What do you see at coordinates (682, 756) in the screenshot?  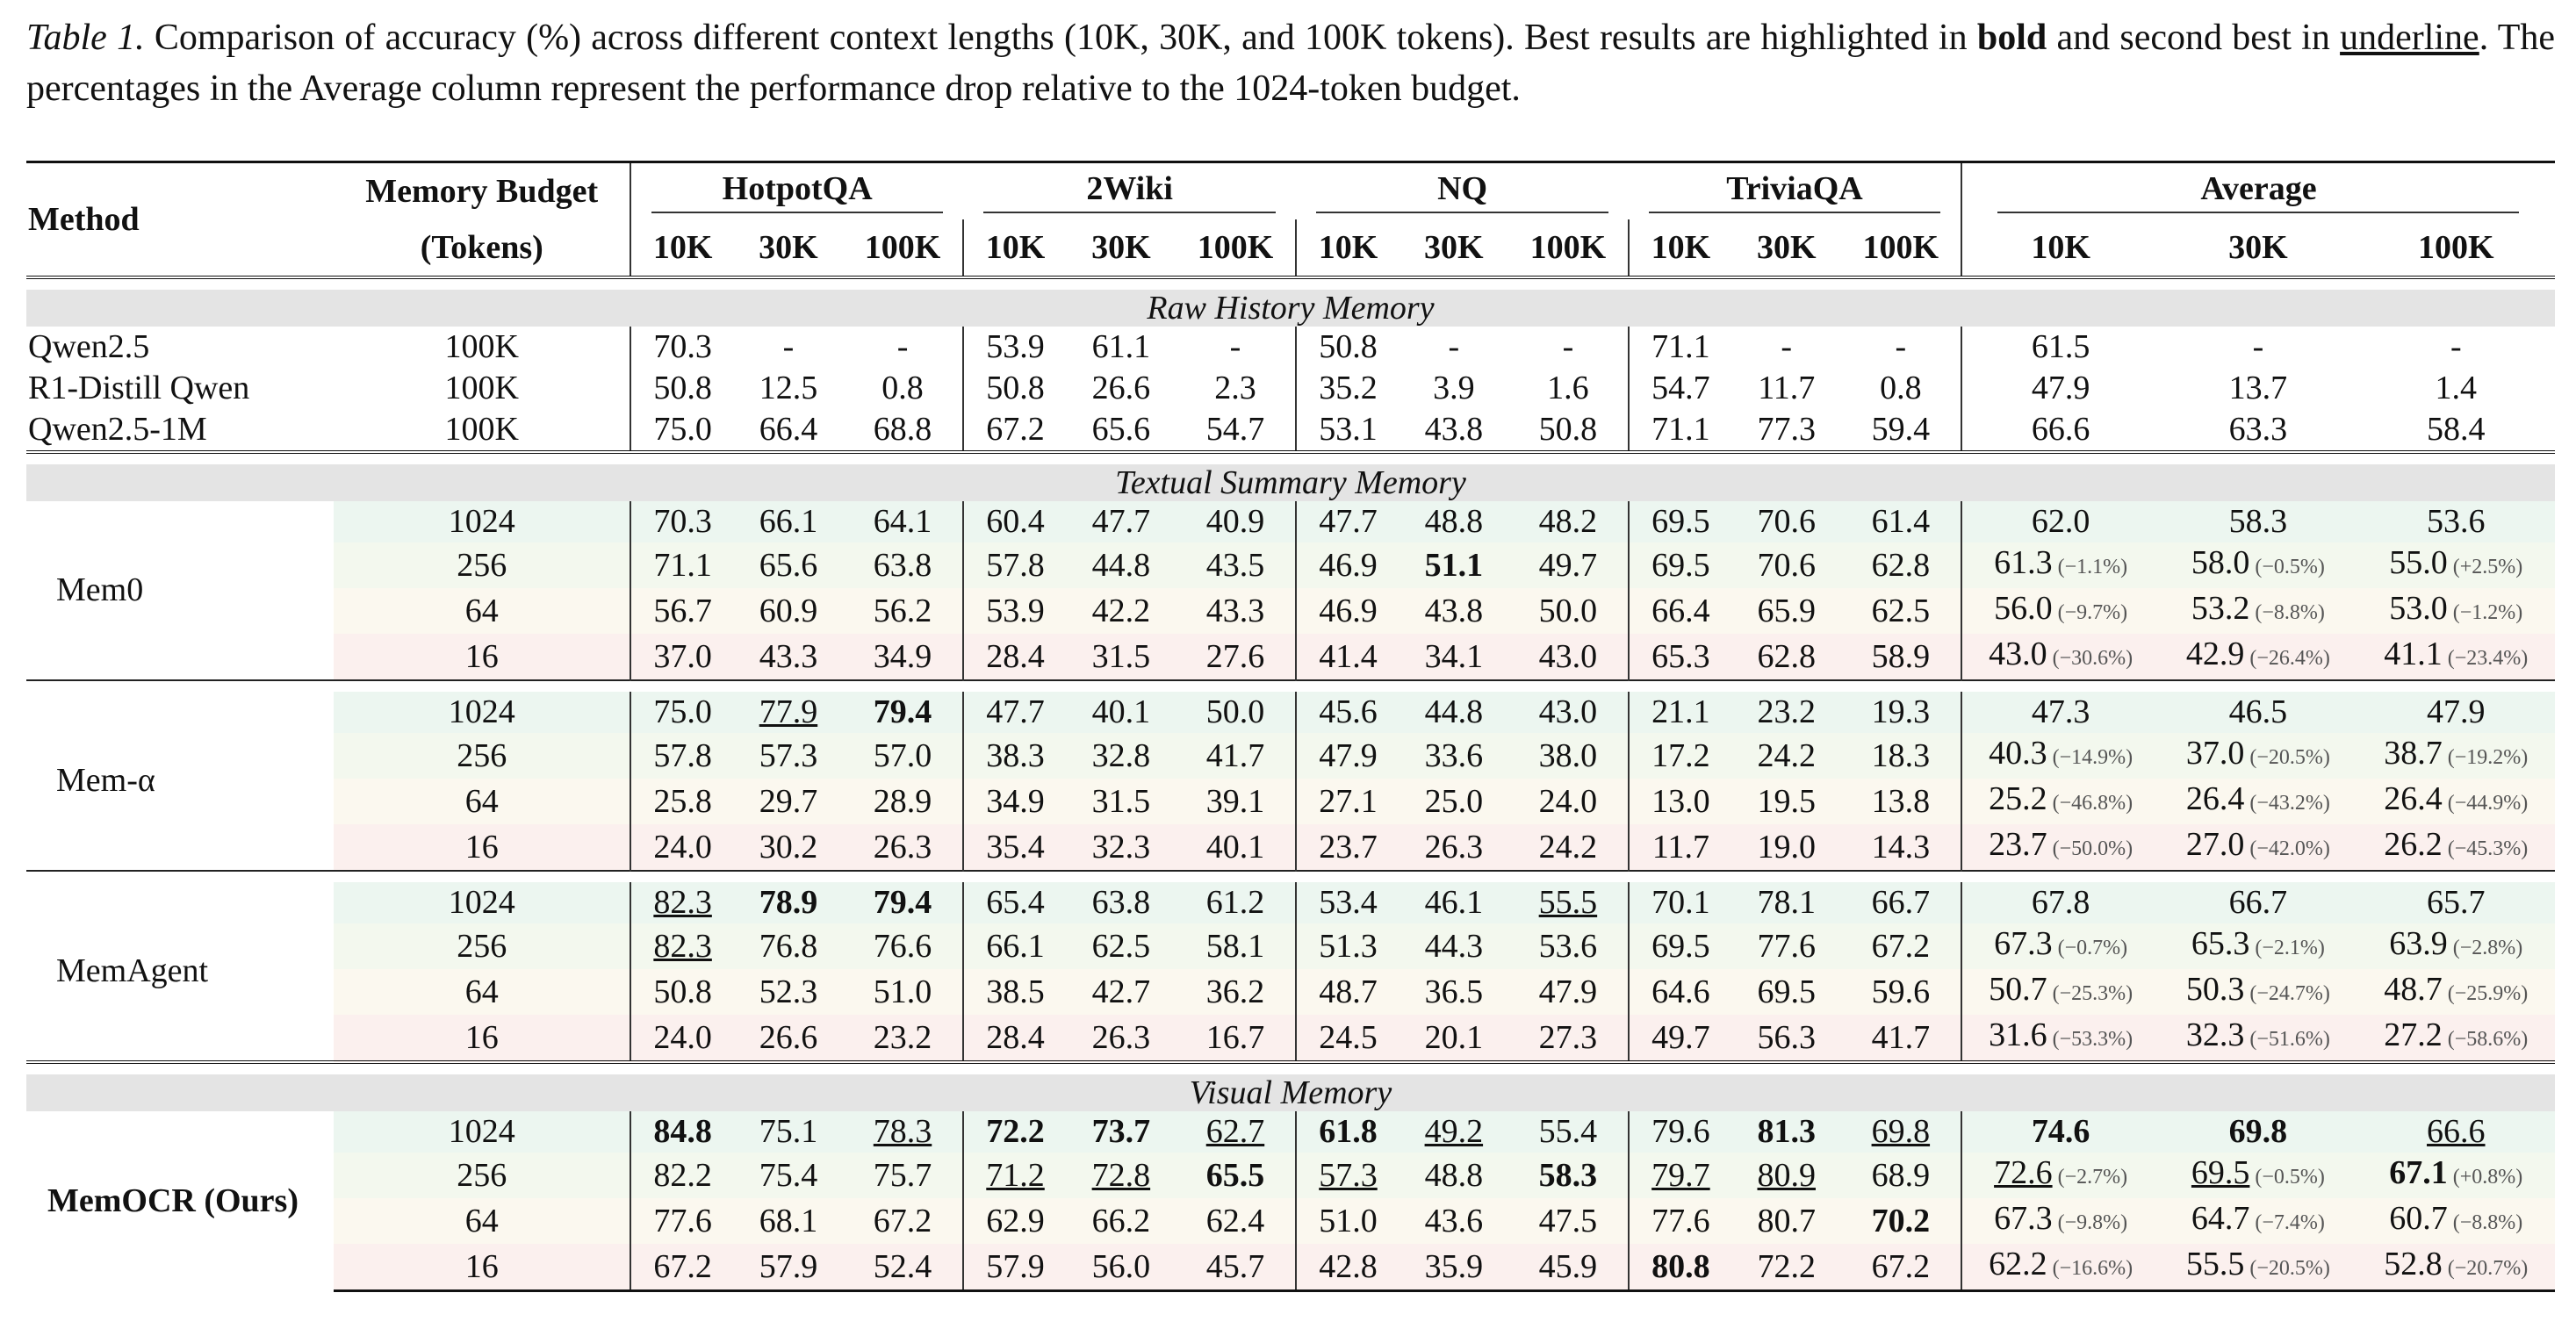 I see `score-cell: 57.8` at bounding box center [682, 756].